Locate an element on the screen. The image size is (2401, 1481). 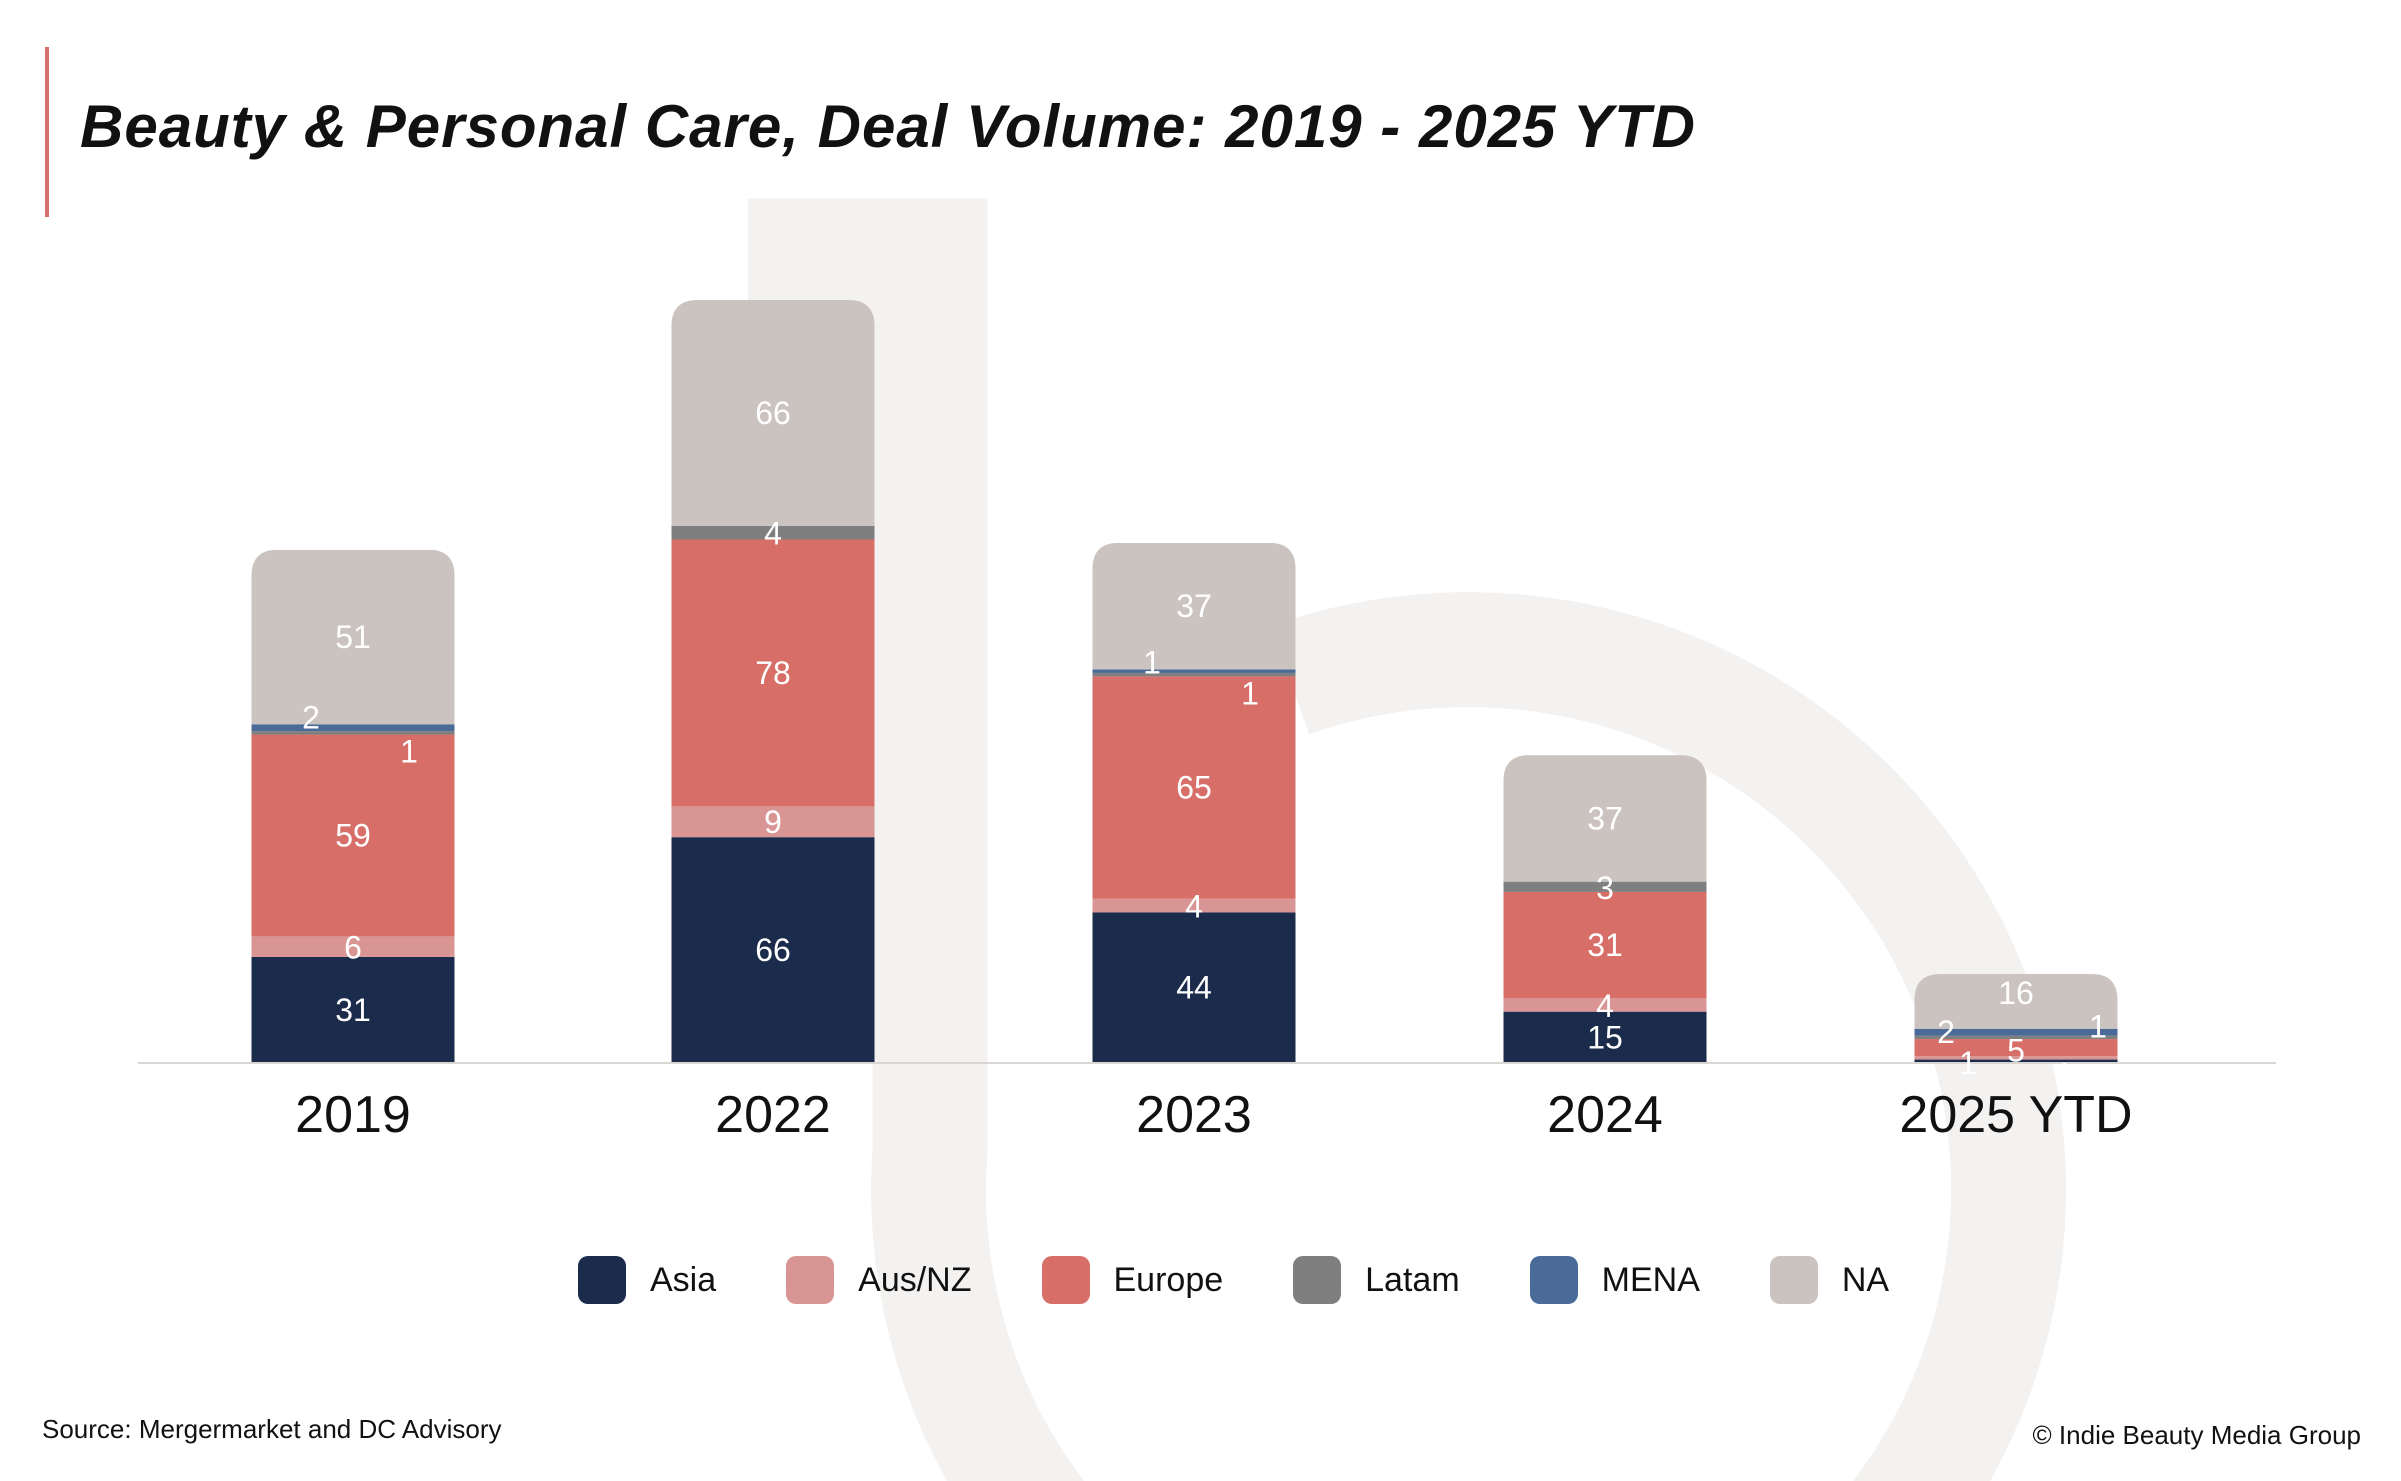
legend-item: Asia is located at coordinates (647, 1280).